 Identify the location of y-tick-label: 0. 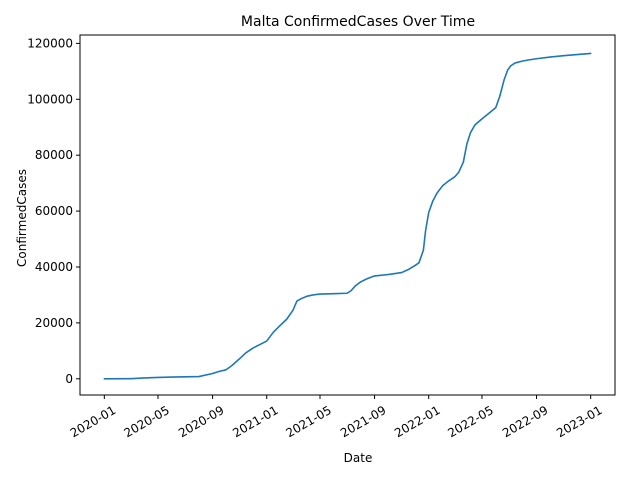
(69, 379).